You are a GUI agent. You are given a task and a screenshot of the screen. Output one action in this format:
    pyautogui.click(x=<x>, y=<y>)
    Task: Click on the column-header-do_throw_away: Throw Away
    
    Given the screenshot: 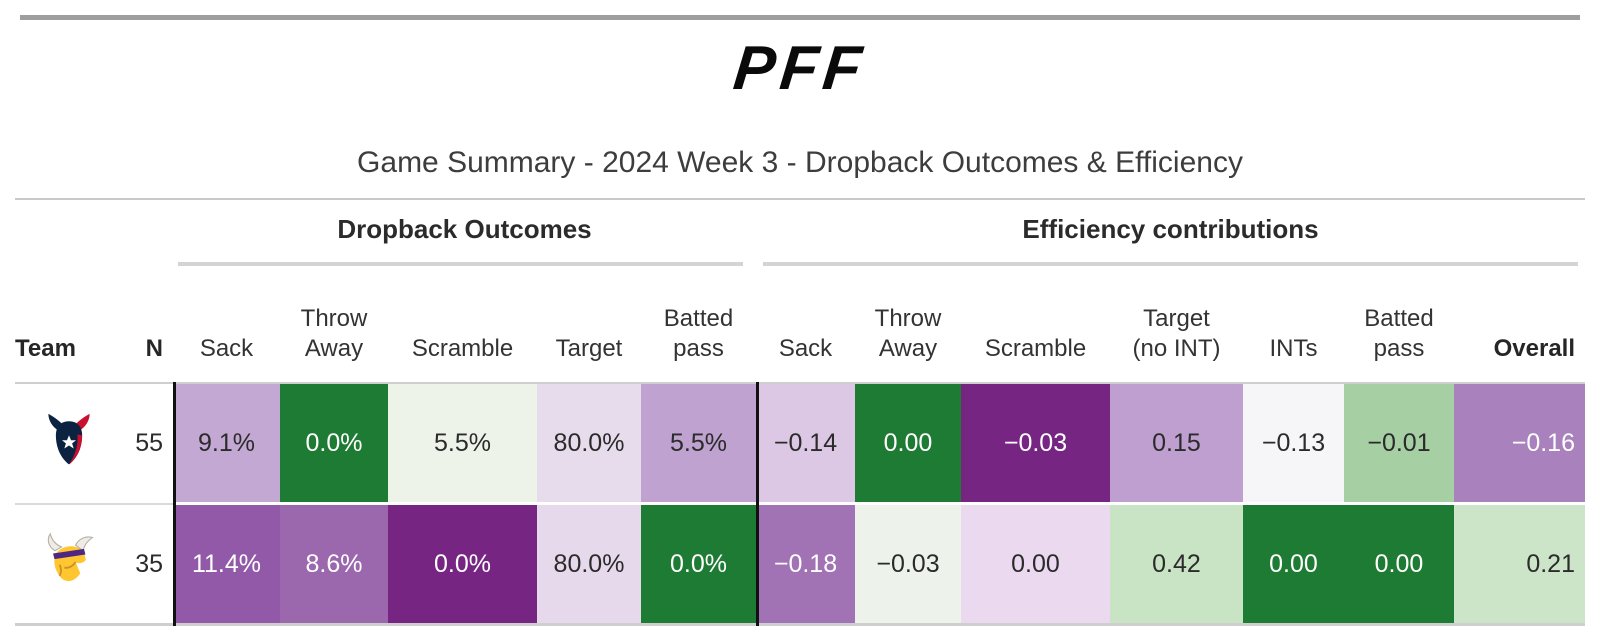 What is the action you would take?
    pyautogui.click(x=334, y=324)
    